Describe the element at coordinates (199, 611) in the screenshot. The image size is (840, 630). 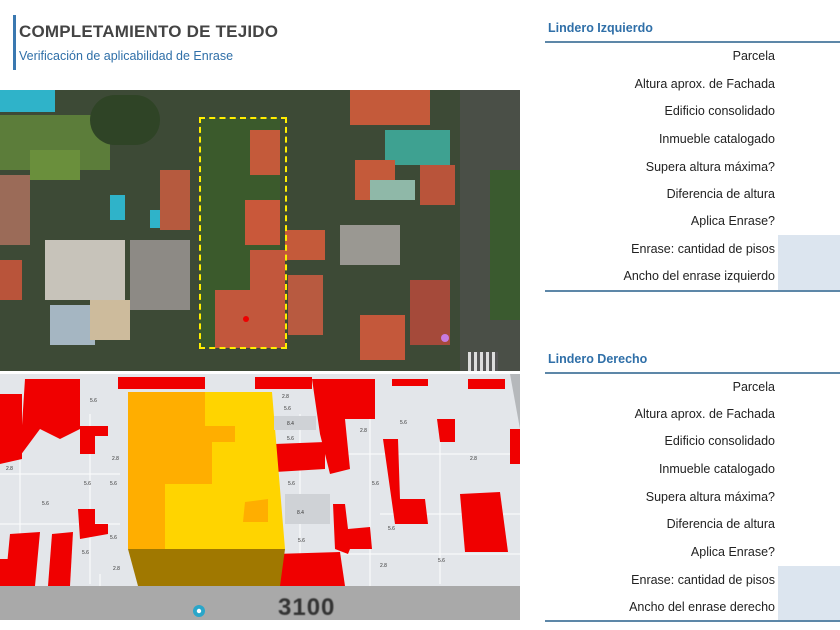
I see `location-pin-icon` at that location.